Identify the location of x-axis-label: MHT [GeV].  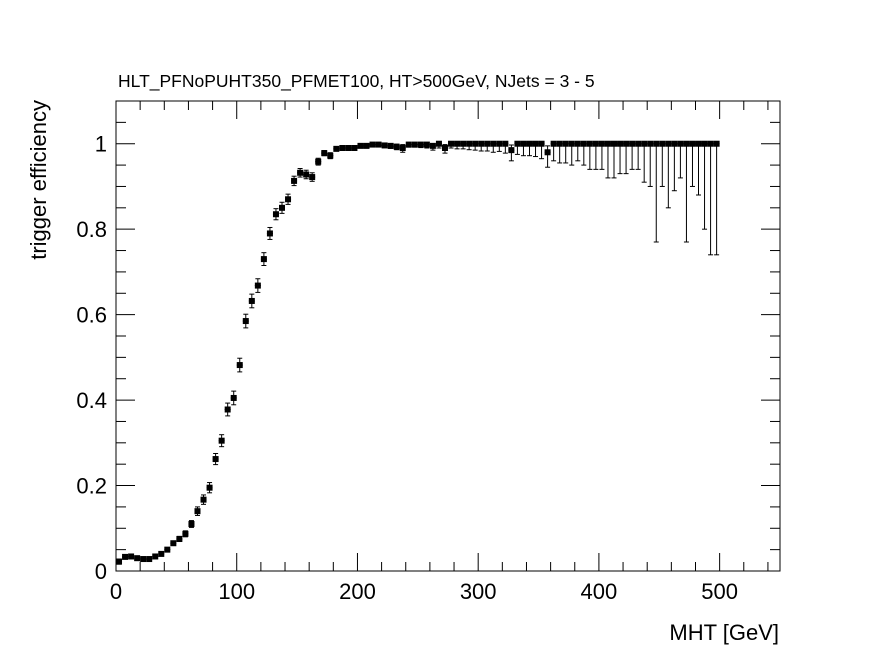
(724, 632).